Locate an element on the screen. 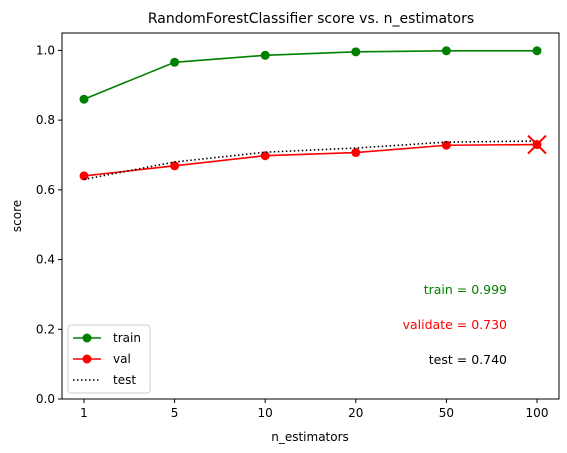  x-tick-label: 5 is located at coordinates (175, 413).